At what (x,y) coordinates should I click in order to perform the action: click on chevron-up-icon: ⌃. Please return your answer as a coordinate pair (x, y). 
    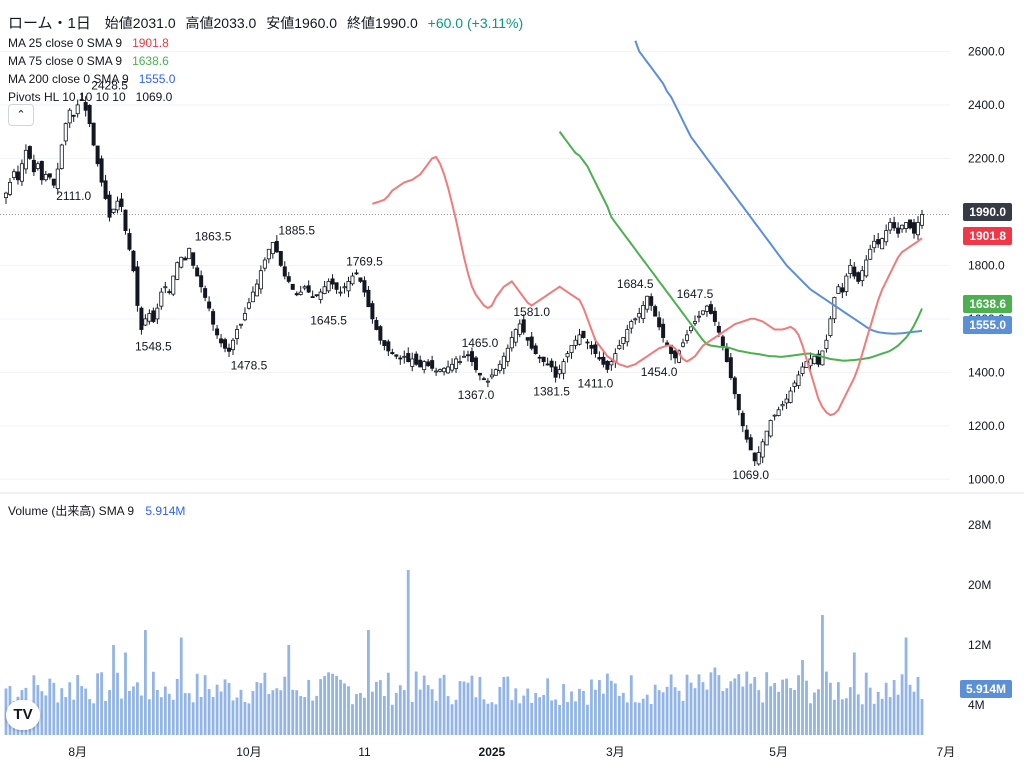
    Looking at the image, I should click on (21, 115).